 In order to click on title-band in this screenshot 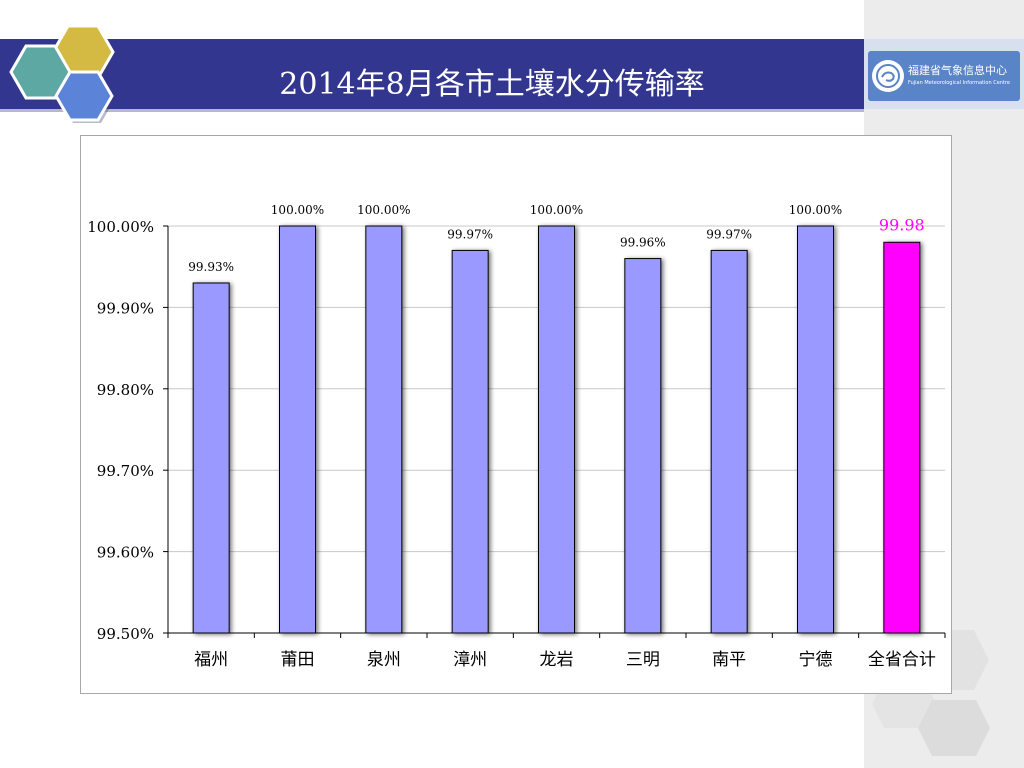, I will do `click(432, 74)`.